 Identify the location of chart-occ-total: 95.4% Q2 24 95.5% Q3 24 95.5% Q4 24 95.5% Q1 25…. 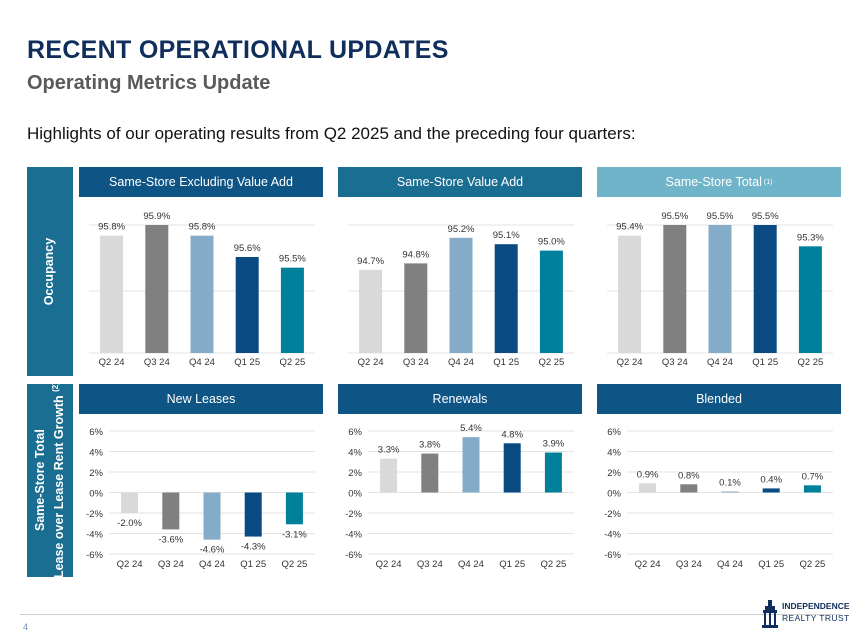
(719, 282).